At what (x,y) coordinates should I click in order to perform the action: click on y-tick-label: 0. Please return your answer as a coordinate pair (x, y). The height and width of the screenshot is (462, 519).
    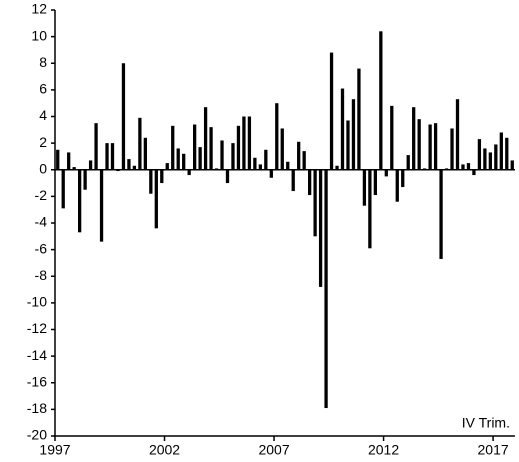
    Looking at the image, I should click on (43, 168).